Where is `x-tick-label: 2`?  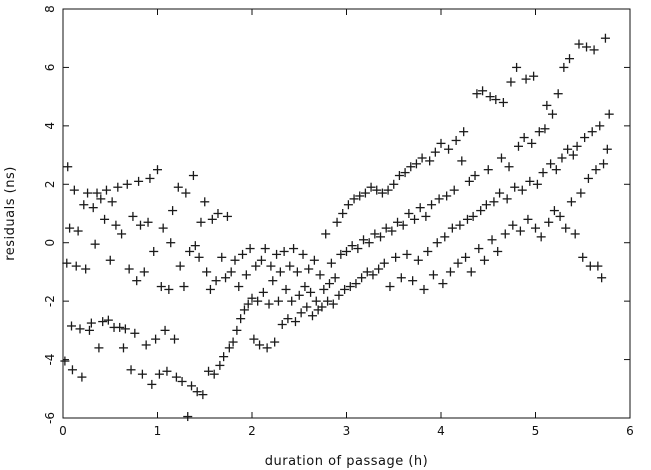
x-tick-label: 2 is located at coordinates (252, 431).